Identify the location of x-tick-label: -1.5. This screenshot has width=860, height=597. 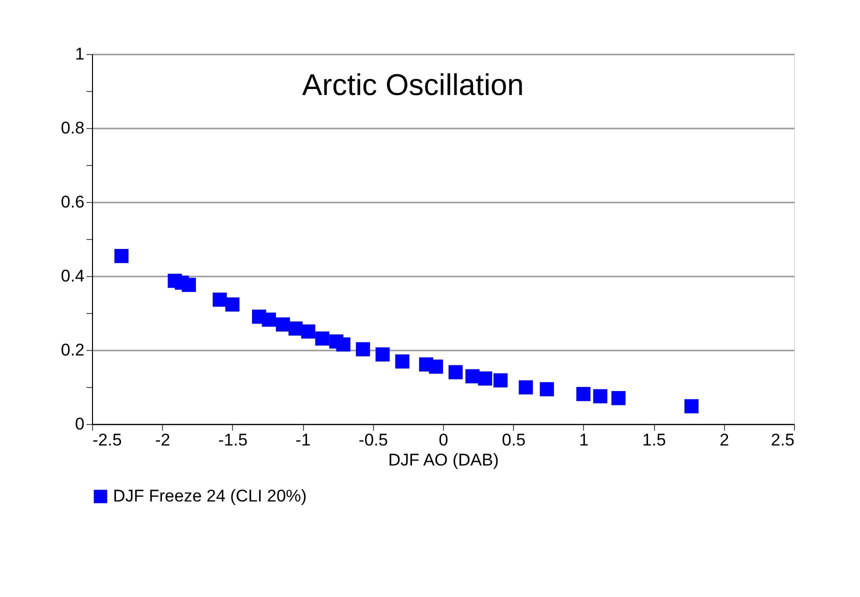
(233, 440).